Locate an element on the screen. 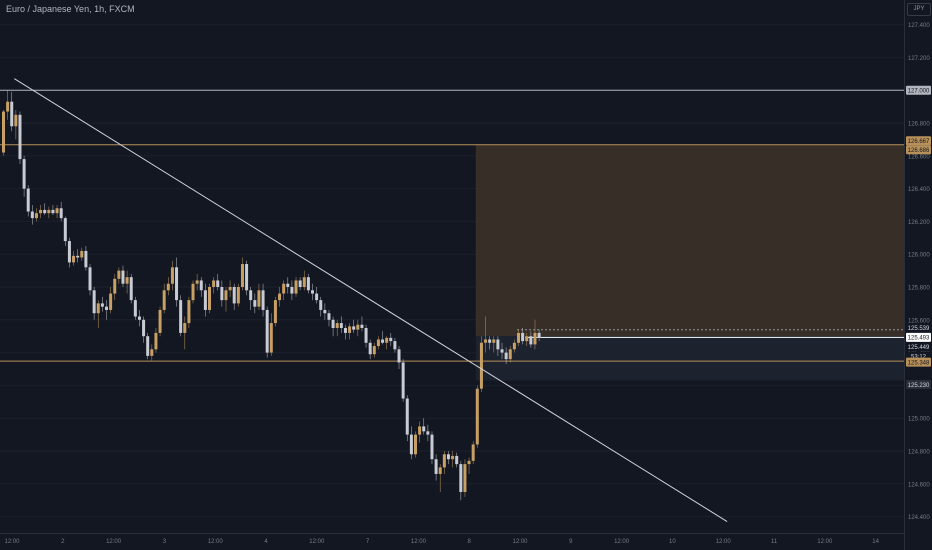  y-tick-label: 126.000 is located at coordinates (919, 256).